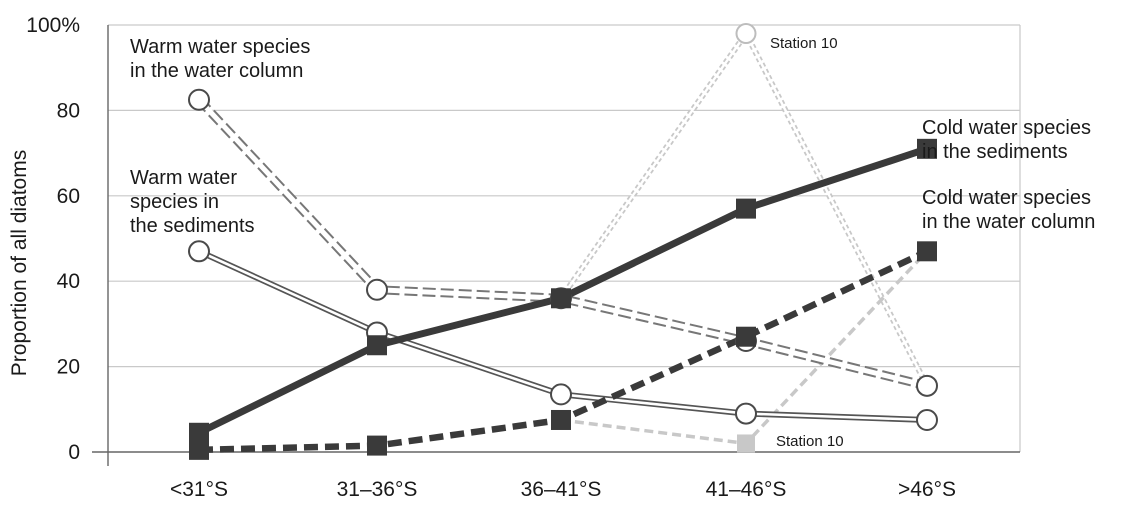  Describe the element at coordinates (199, 489) in the screenshot. I see `x-tick-label: <31°S` at that location.